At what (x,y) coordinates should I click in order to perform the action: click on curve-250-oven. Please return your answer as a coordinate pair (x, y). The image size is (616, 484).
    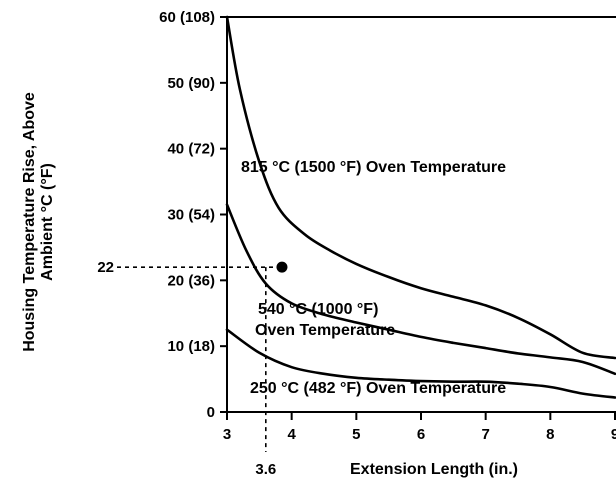
    Looking at the image, I should click on (420, 363).